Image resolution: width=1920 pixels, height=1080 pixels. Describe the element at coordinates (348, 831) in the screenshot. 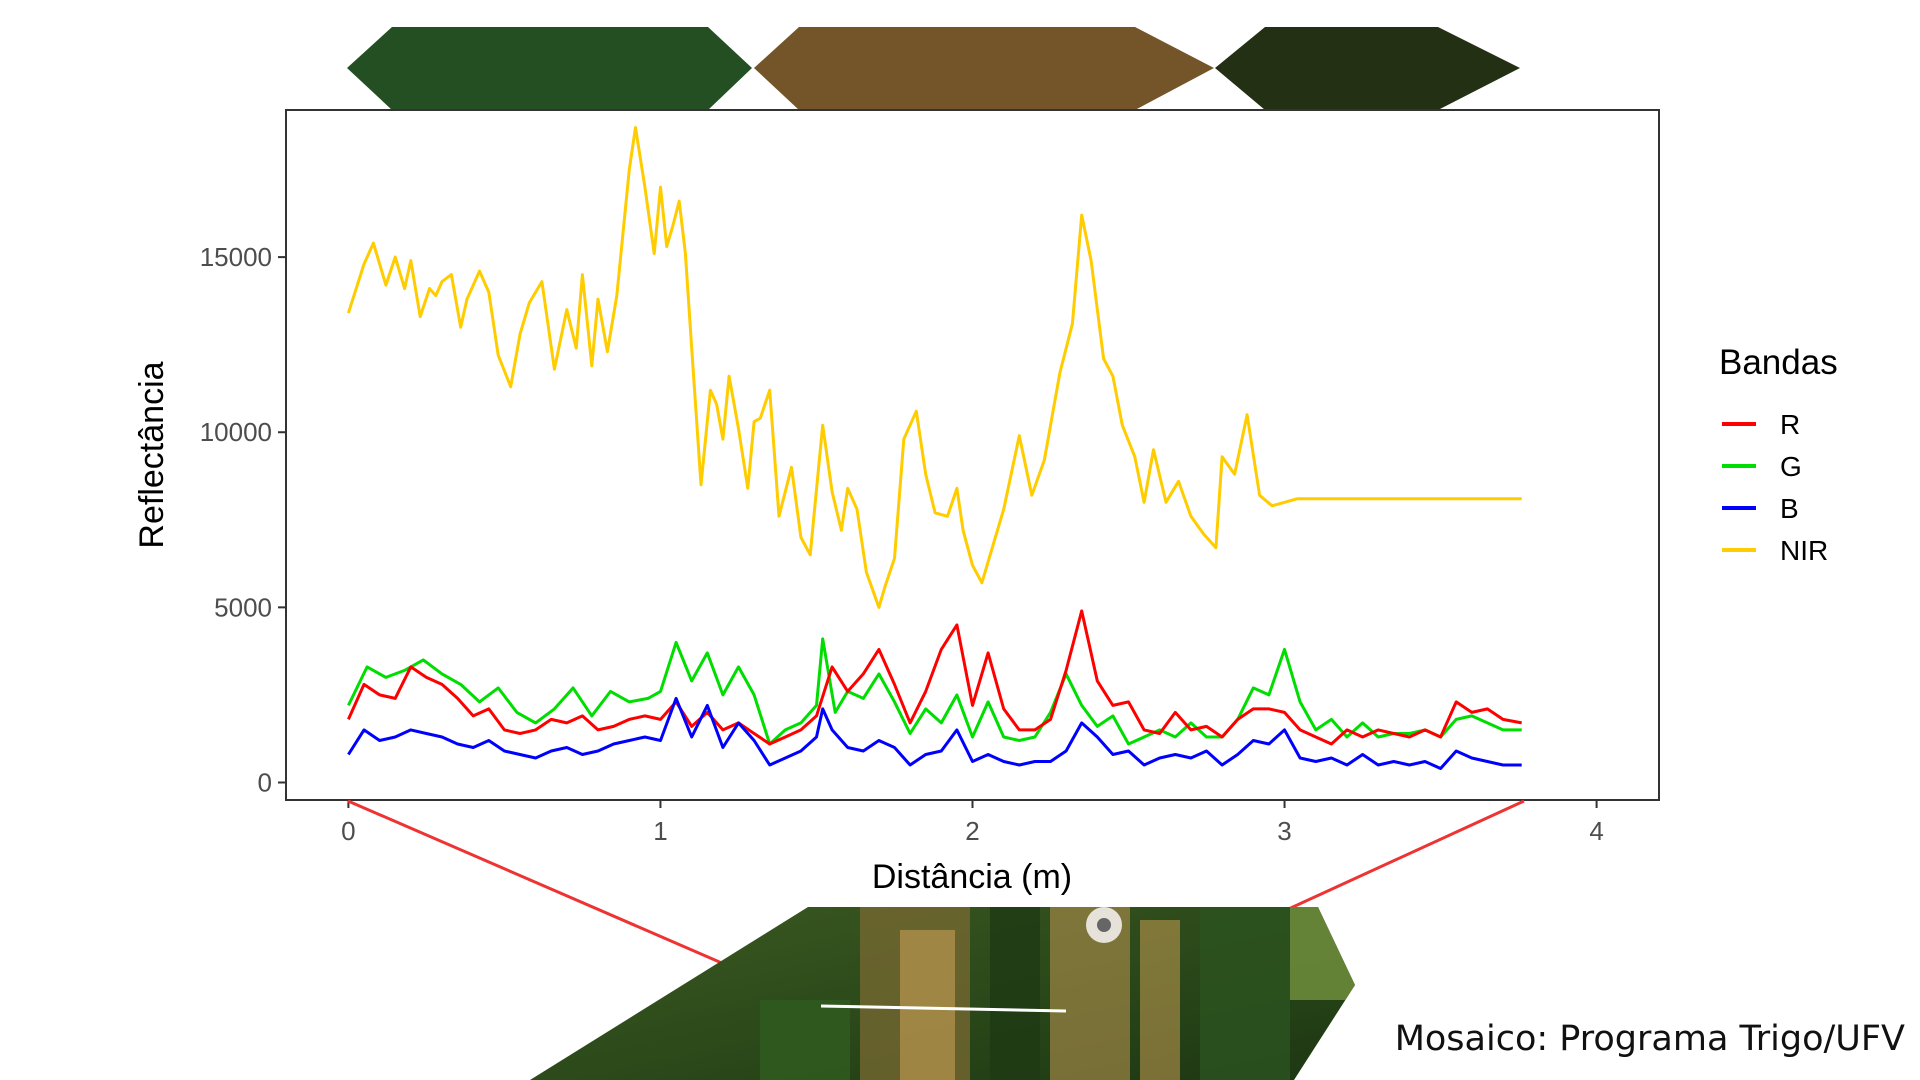

I see `x-tick-label: 0` at that location.